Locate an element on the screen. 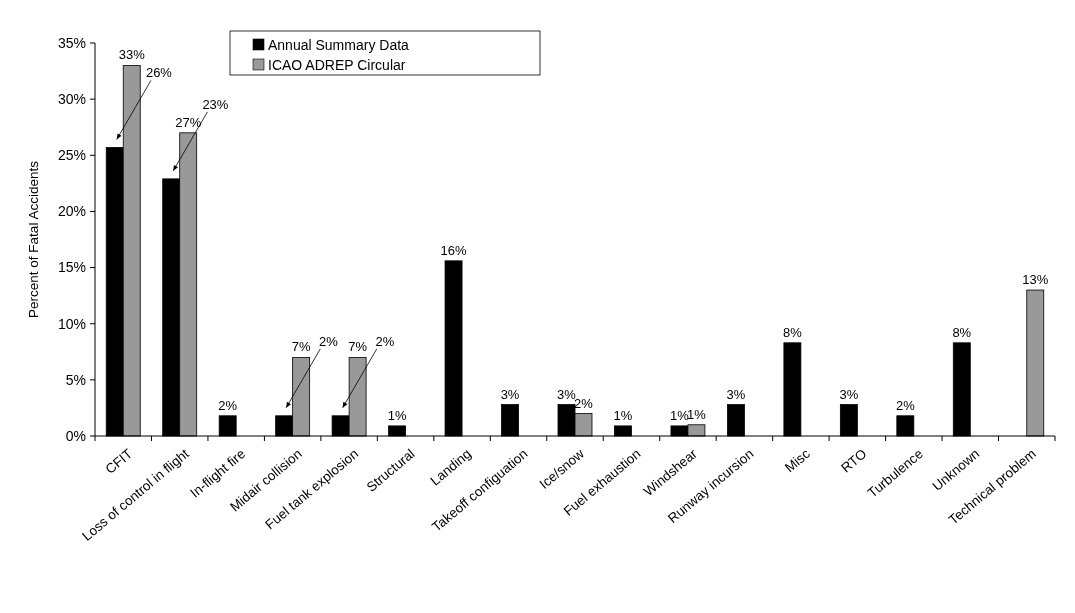 This screenshot has width=1075, height=613. y-tick-label: 0% is located at coordinates (75, 435).